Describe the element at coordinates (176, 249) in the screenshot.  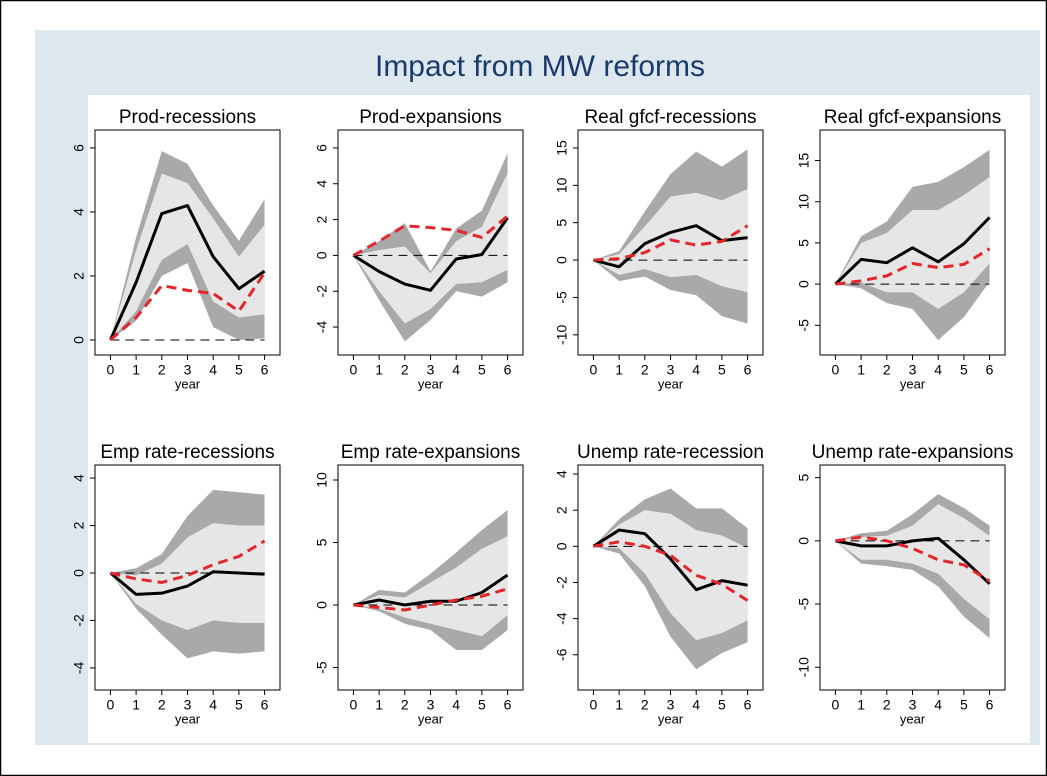
I see `panel: Prod-recessions 0 2 4 6 0 1 2 3 4 5 6 year` at that location.